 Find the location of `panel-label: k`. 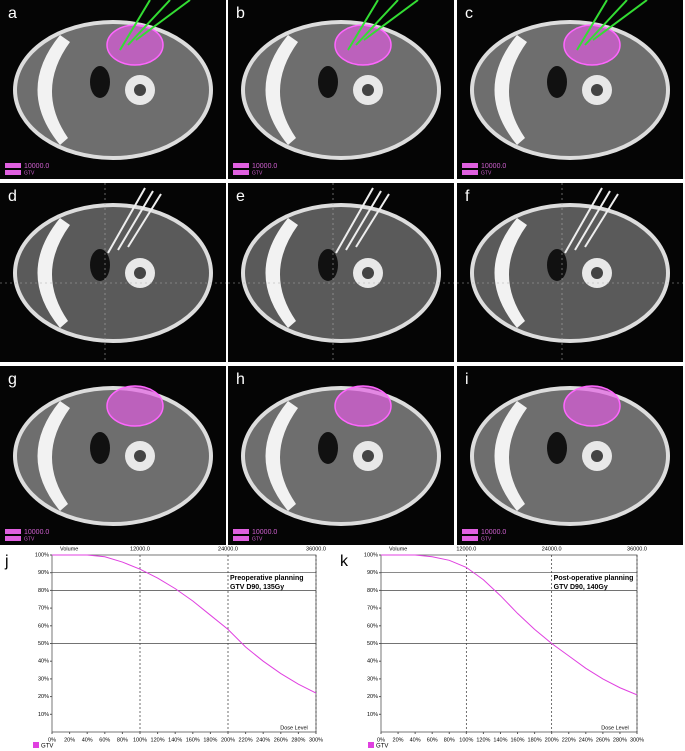

panel-label: k is located at coordinates (344, 561).